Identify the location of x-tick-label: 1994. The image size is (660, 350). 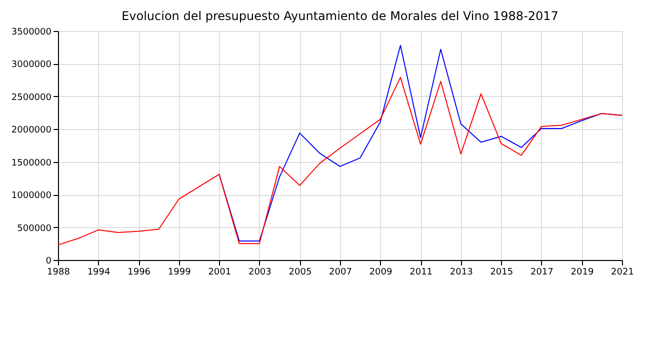
(99, 273).